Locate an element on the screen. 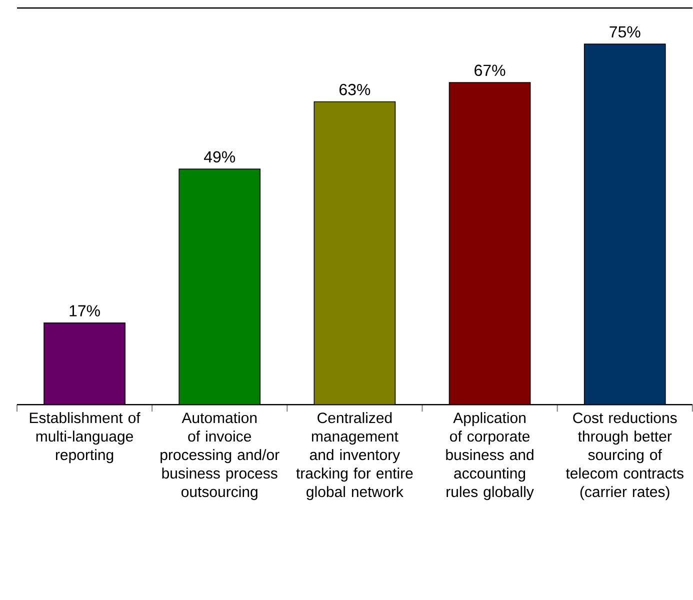  x-tick-label: Automation of invoice processing and/or business process outsourcing is located at coordinates (220, 456).